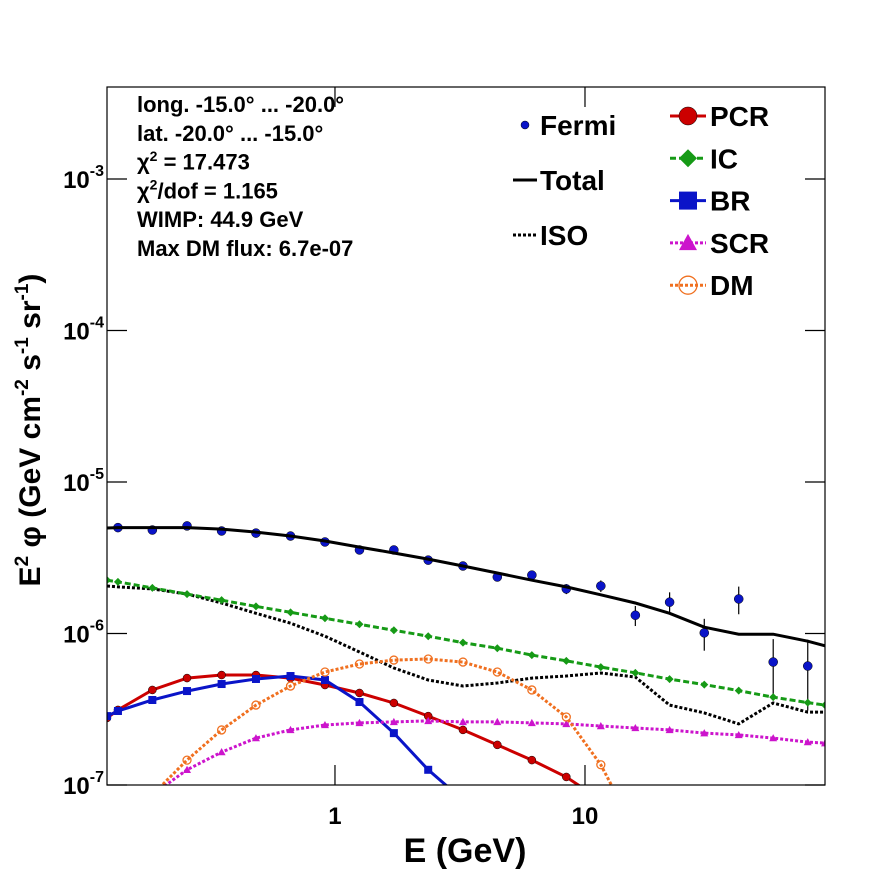 This screenshot has height=872, width=896. What do you see at coordinates (217, 190) in the screenshot?
I see `text-part: /dof = 1.165` at bounding box center [217, 190].